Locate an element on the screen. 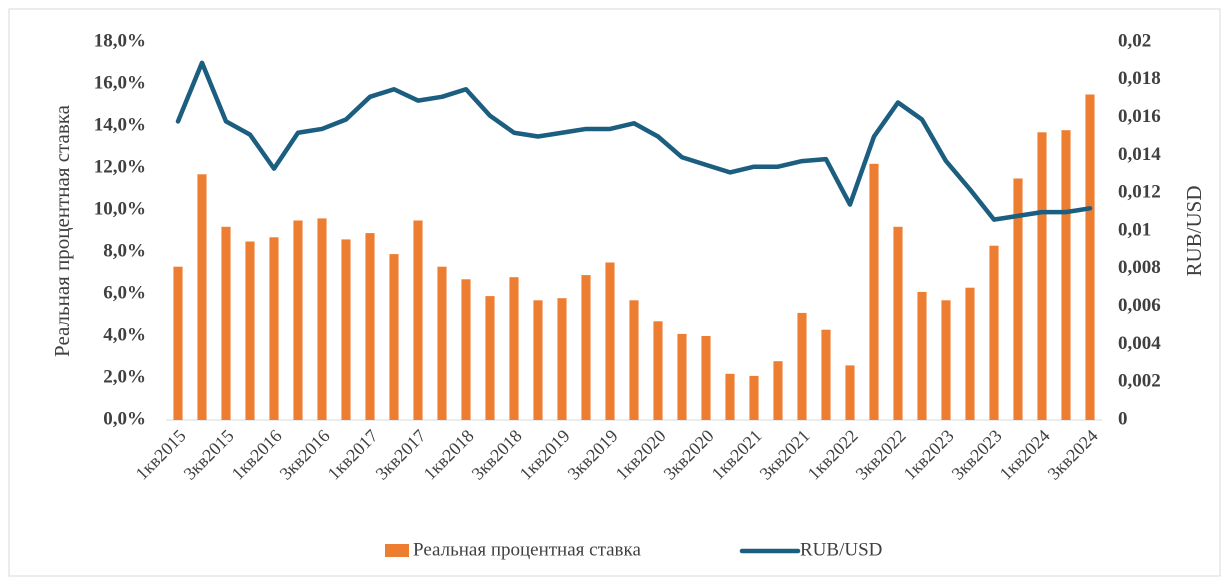 The height and width of the screenshot is (581, 1229). y2-tick-label: 0,006 is located at coordinates (1139, 305).